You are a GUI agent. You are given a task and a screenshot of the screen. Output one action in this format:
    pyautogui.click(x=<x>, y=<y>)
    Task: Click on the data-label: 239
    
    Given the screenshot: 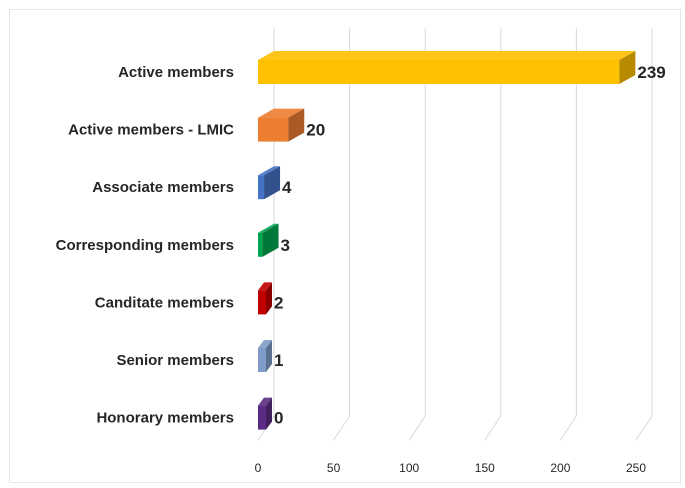 What is the action you would take?
    pyautogui.click(x=651, y=72)
    